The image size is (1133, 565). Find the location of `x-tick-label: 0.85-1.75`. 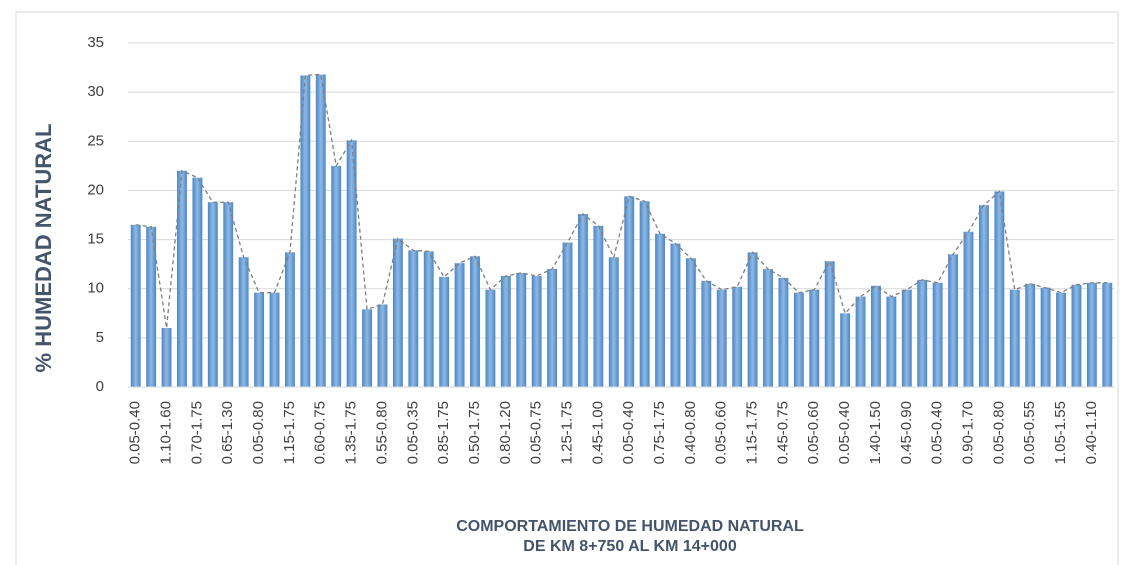

x-tick-label: 0.85-1.75 is located at coordinates (443, 432).